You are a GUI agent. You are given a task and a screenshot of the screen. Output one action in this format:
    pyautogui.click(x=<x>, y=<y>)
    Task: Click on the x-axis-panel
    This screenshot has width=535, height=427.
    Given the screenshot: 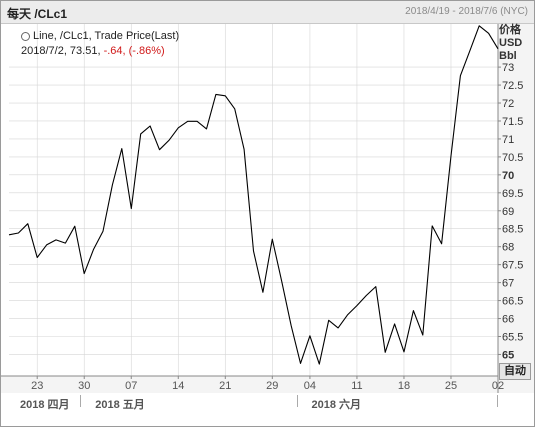 What is the action you would take?
    pyautogui.click(x=249, y=384)
    